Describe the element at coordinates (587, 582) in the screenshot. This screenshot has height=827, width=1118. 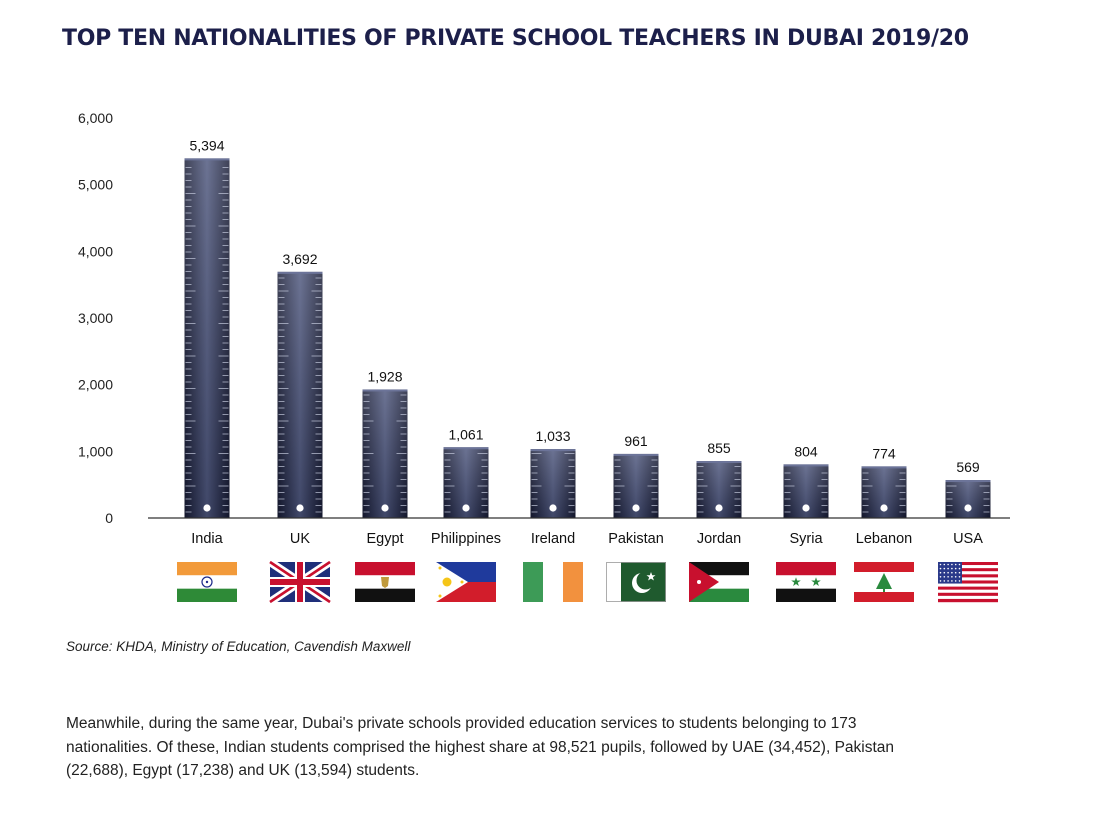
I see `flags-row` at that location.